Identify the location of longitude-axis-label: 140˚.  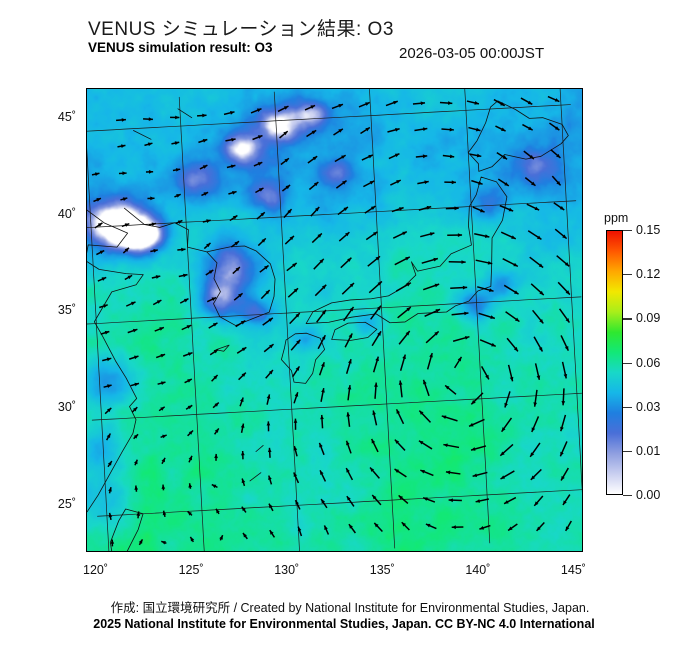
(478, 570).